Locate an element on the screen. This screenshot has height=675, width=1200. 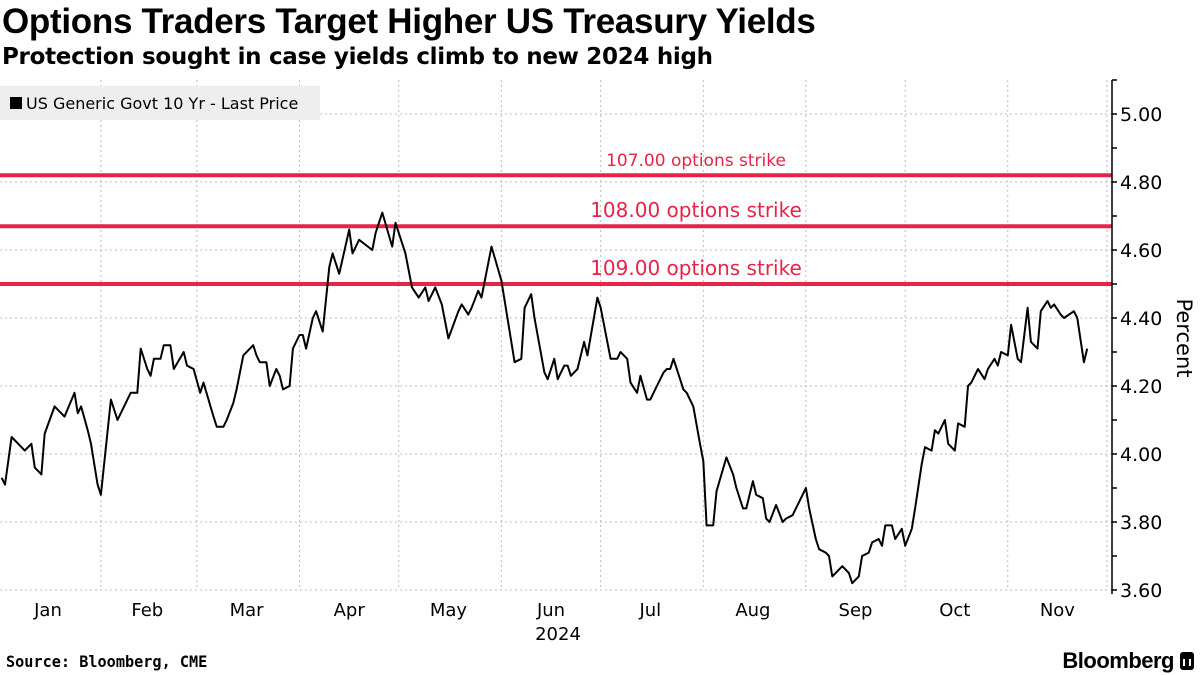
x-tick-label: Sep is located at coordinates (856, 610).